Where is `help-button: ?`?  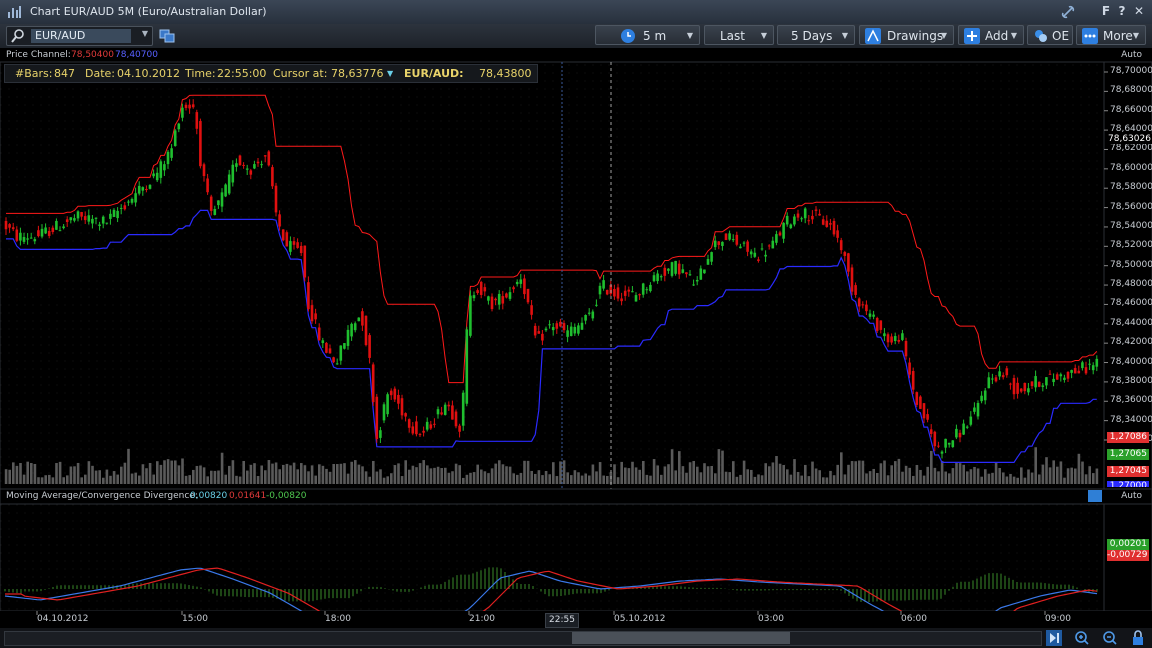 help-button: ? is located at coordinates (1122, 11).